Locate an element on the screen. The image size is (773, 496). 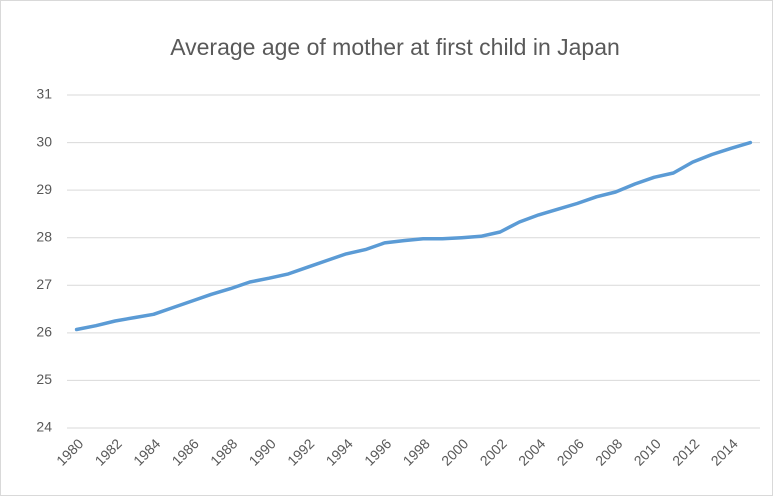
y-tick-label: 28 is located at coordinates (44, 236).